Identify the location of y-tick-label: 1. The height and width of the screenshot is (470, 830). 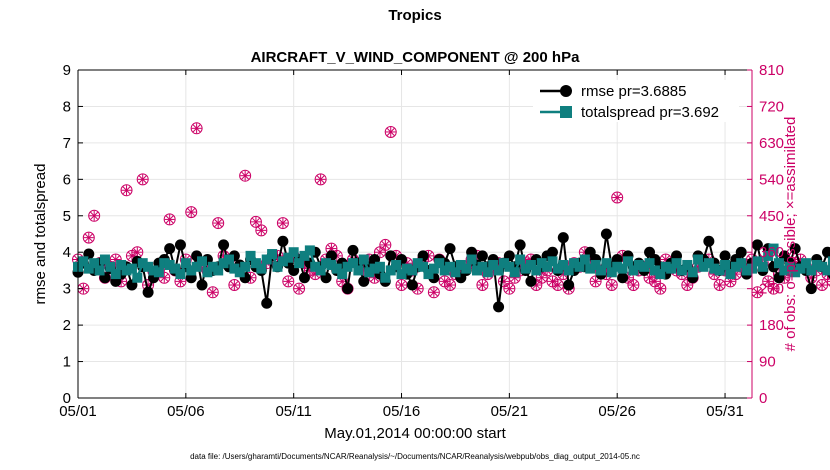
(67, 362).